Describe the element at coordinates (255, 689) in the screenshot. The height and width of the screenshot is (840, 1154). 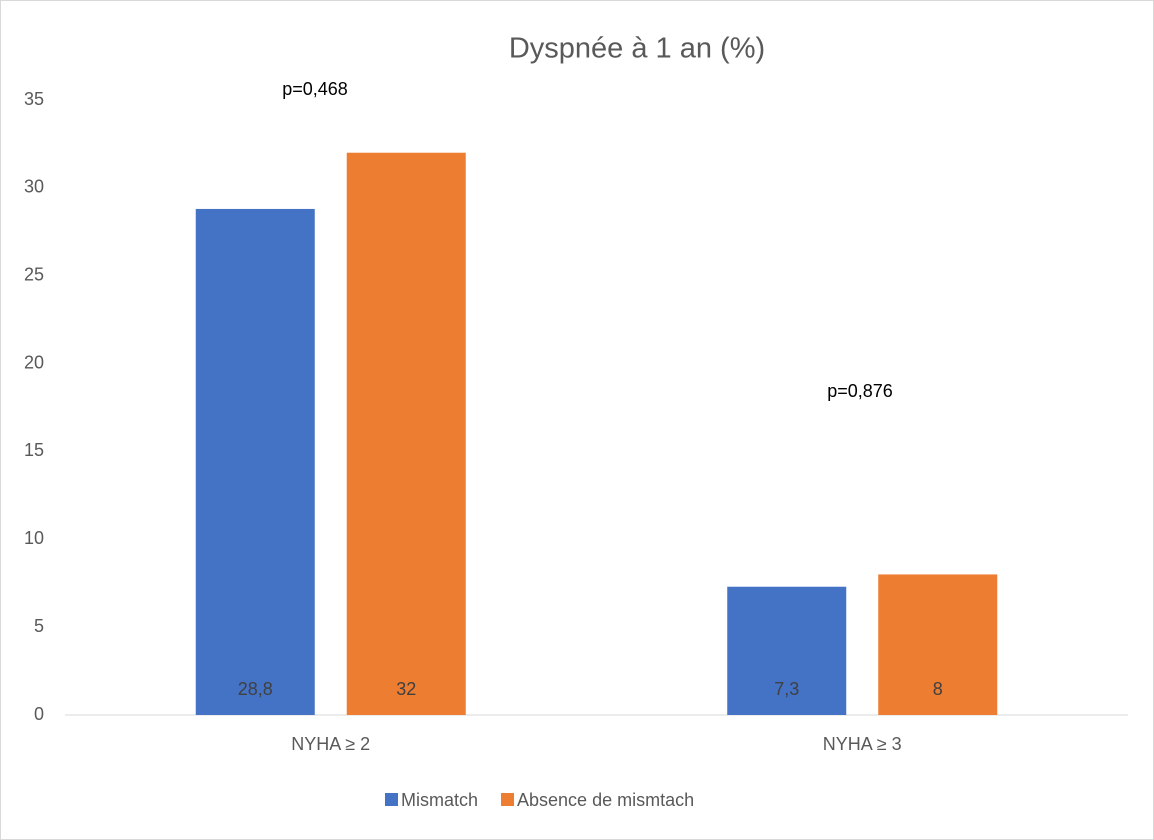
I see `value-label: 28,8` at that location.